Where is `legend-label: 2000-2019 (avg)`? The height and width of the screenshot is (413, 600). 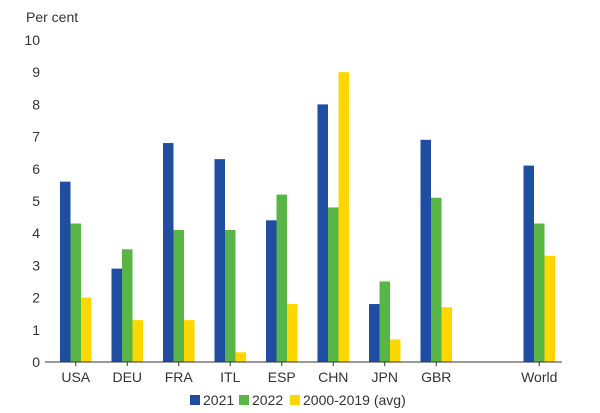
legend-label: 2000-2019 (avg) is located at coordinates (354, 400).